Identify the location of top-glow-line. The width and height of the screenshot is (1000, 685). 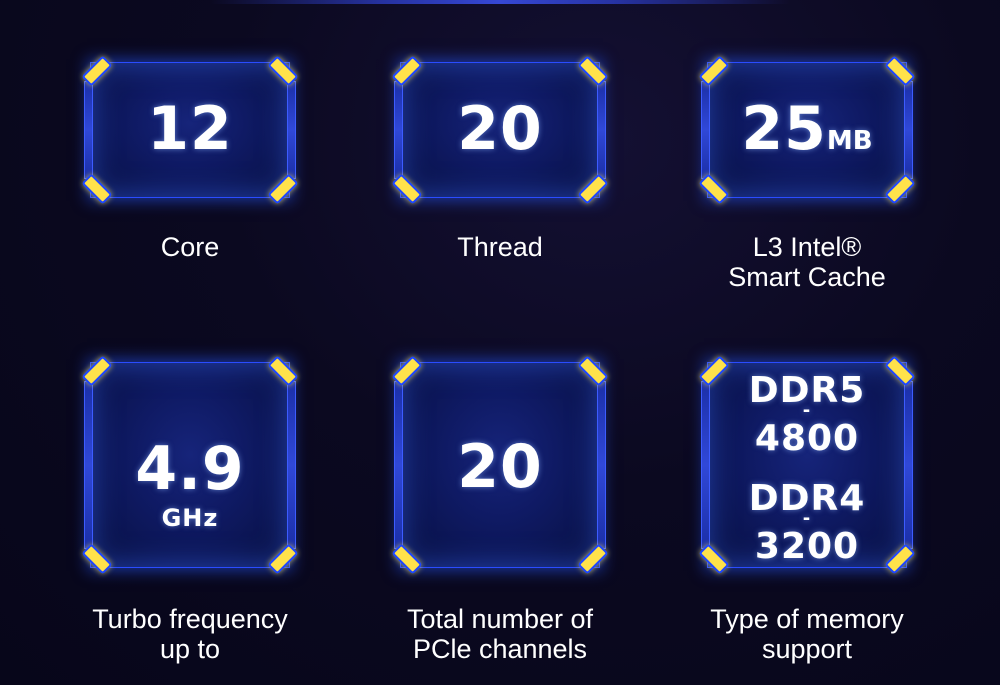
(500, 2).